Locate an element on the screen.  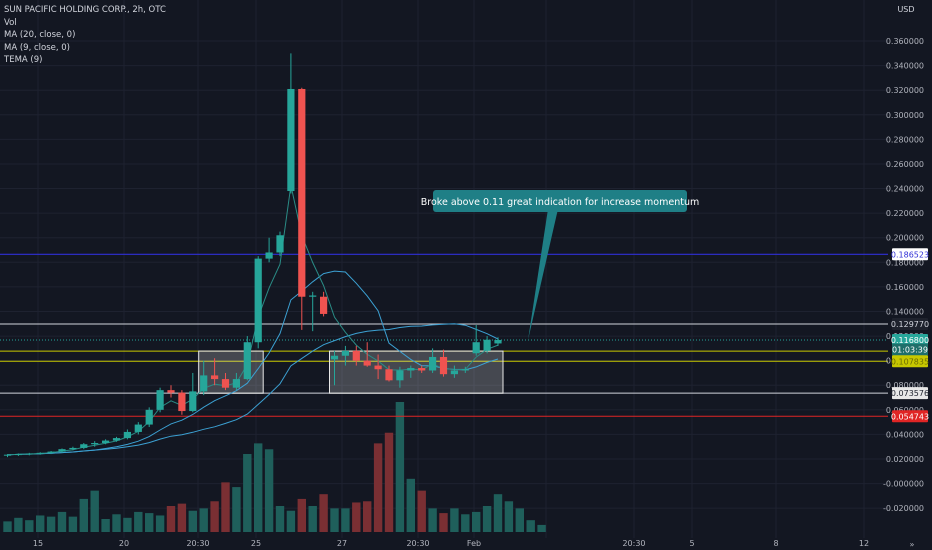
y-tick-label: 0.340000 is located at coordinates (905, 66).